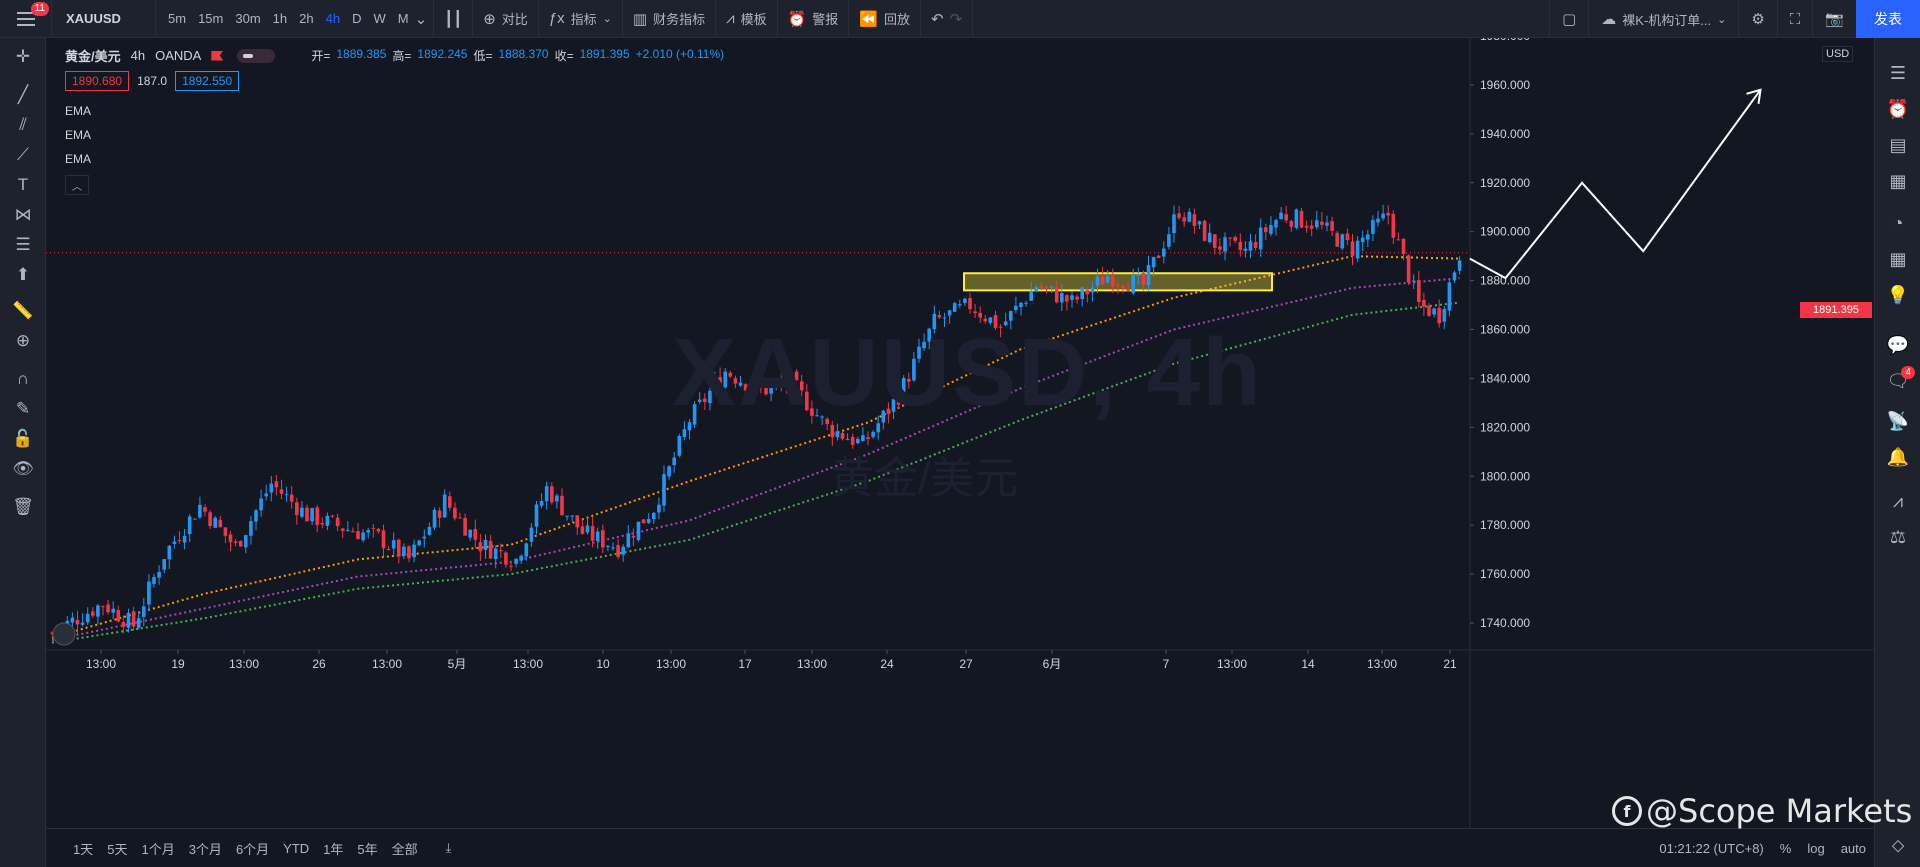  I want to click on interval-m: M, so click(403, 18).